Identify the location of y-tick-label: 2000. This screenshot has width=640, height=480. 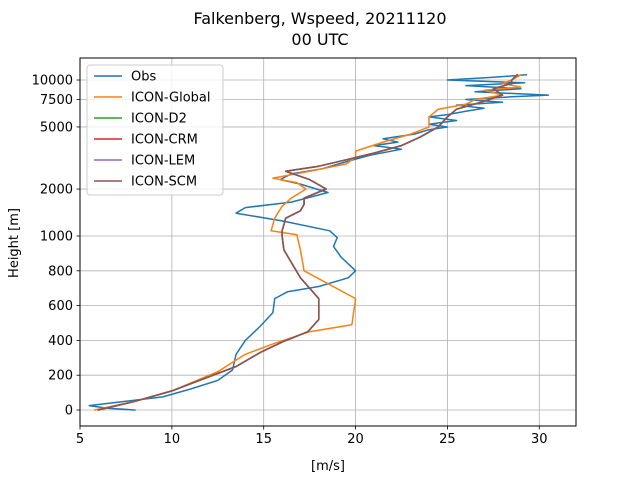
(56, 190).